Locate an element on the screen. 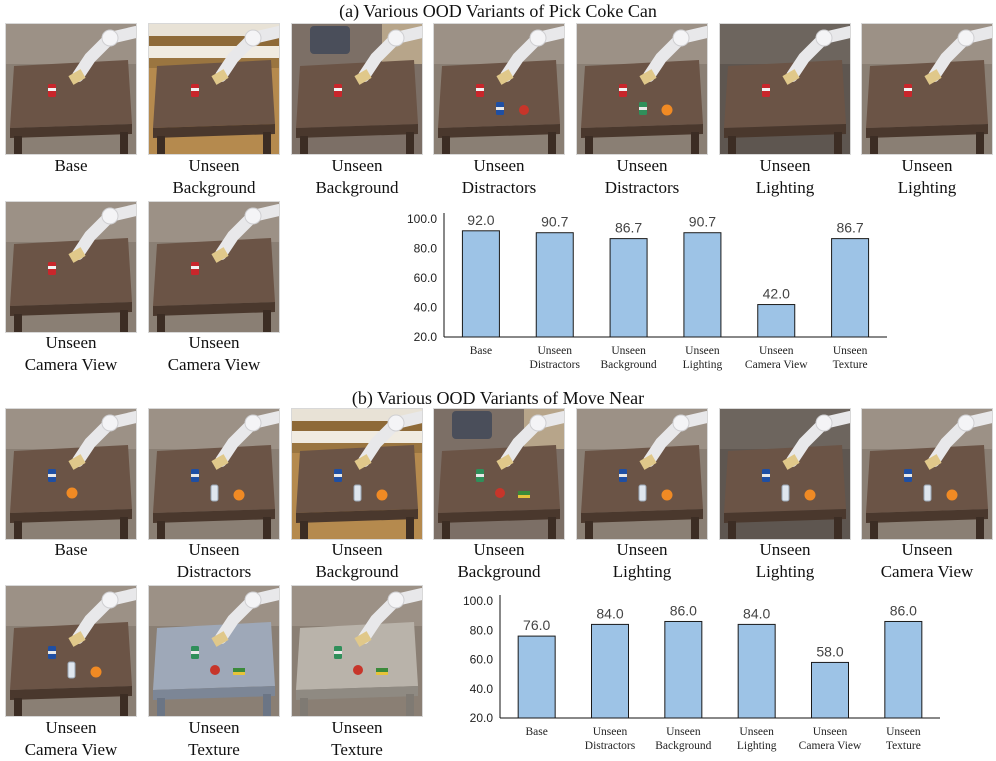  bar-value-label: 86.0 is located at coordinates (683, 610).